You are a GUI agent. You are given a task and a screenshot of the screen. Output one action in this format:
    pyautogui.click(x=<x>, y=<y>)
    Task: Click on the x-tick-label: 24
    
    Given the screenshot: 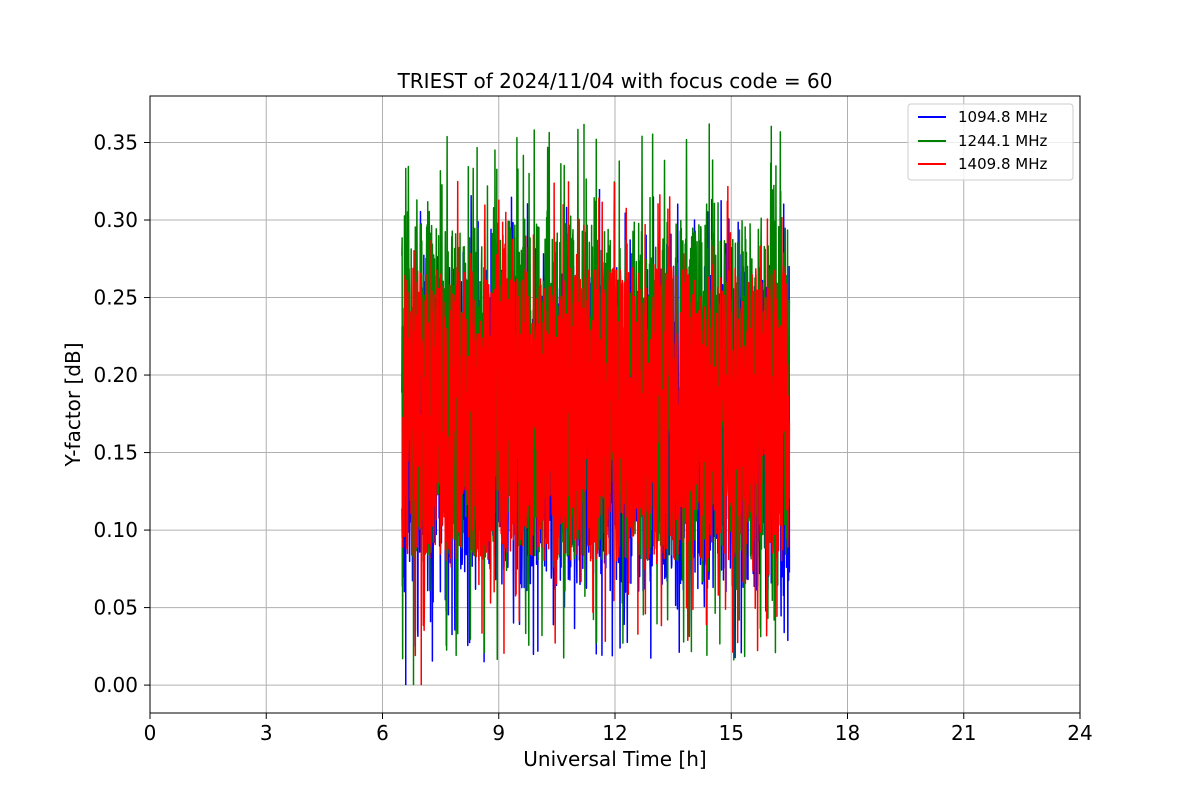 What is the action you would take?
    pyautogui.click(x=1079, y=733)
    